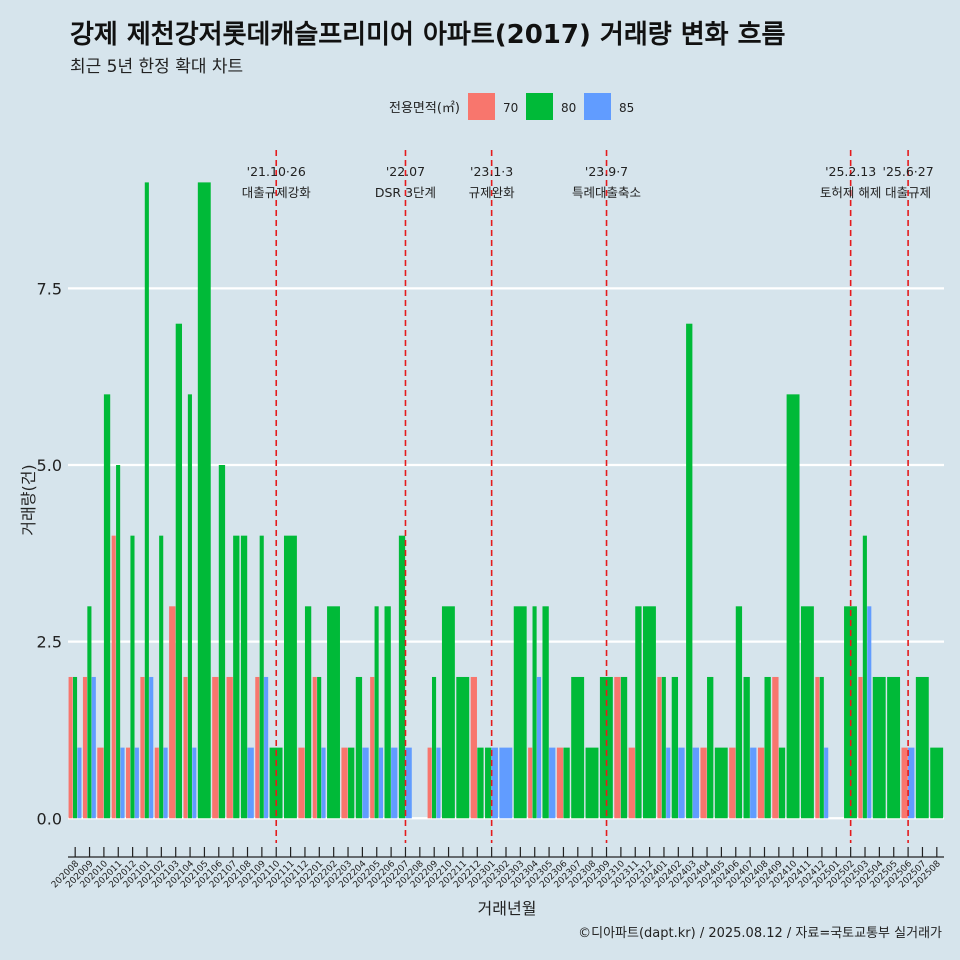  What do you see at coordinates (908, 171) in the screenshot?
I see `event-date-5: '25.6·27` at bounding box center [908, 171].